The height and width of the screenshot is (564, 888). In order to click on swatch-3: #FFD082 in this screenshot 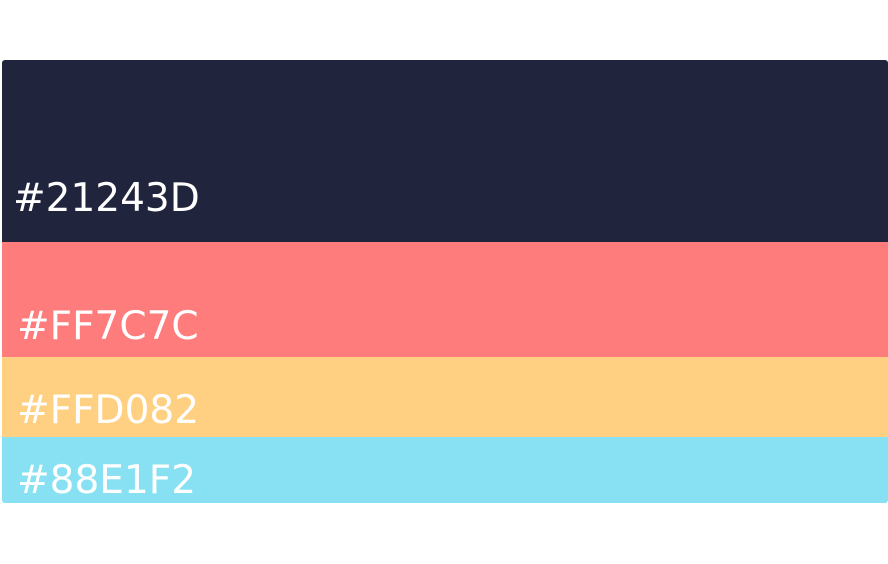, I will do `click(445, 397)`.